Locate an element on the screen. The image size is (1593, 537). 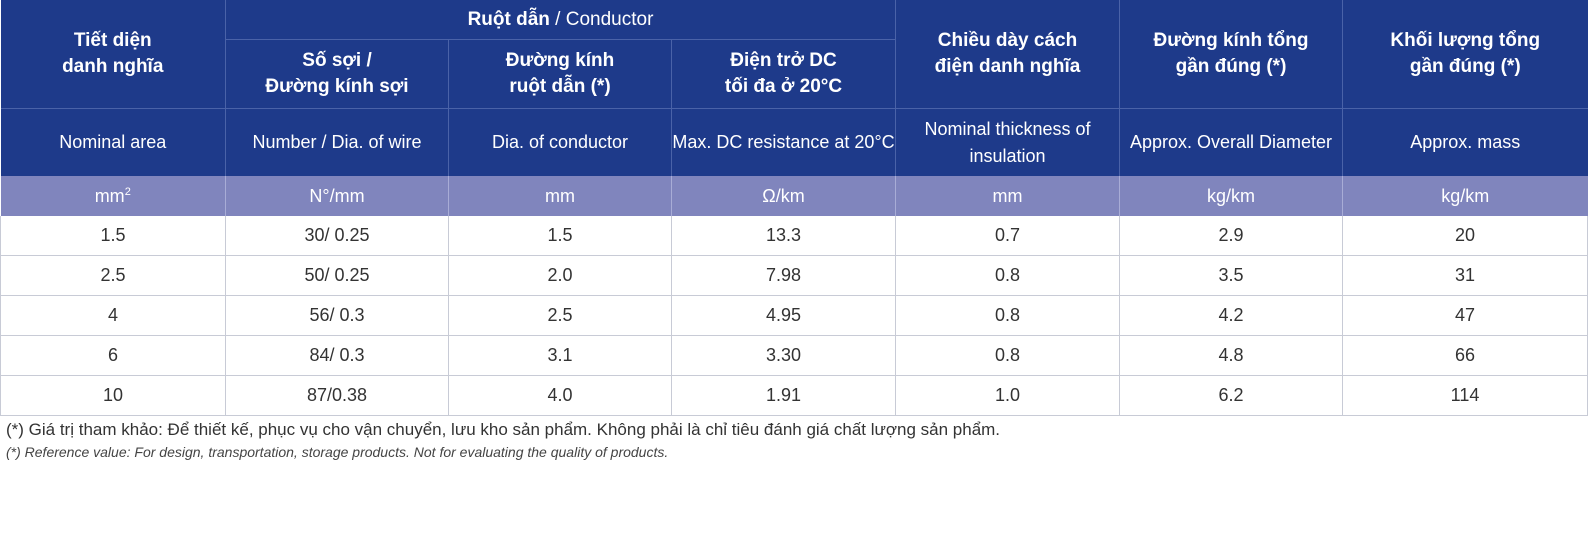
unit-area: mm2 is located at coordinates (113, 196).